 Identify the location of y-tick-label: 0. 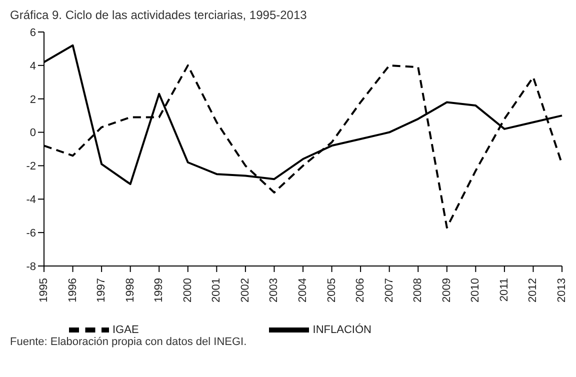
(33, 133).